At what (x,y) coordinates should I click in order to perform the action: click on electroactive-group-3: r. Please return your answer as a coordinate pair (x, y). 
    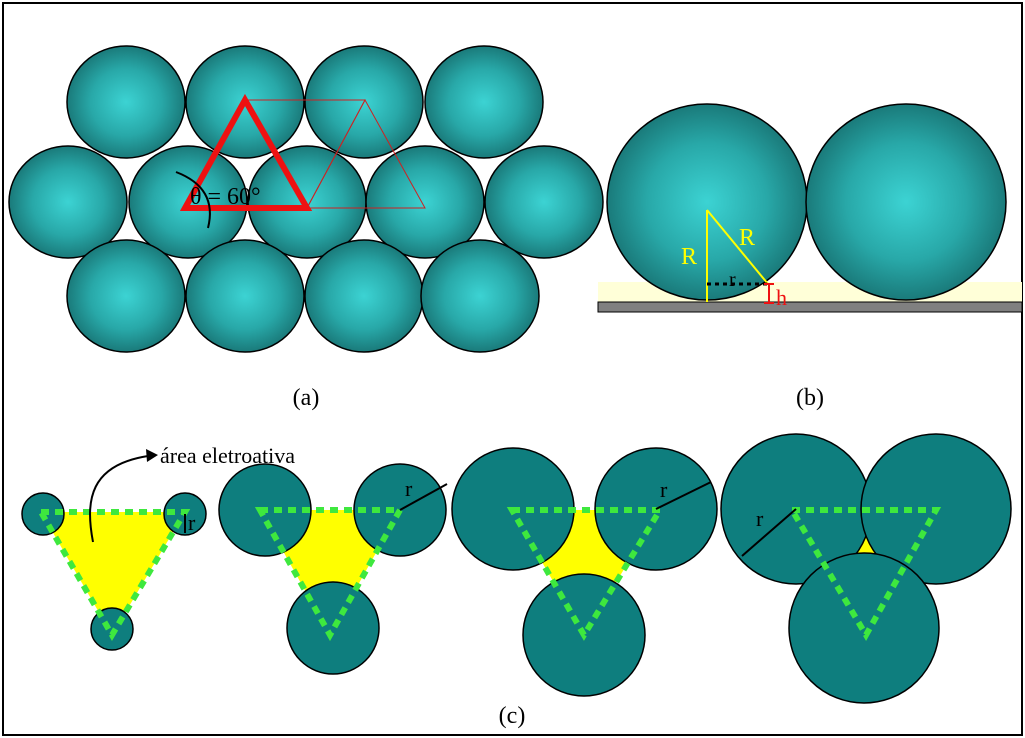
    Looking at the image, I should click on (584, 572).